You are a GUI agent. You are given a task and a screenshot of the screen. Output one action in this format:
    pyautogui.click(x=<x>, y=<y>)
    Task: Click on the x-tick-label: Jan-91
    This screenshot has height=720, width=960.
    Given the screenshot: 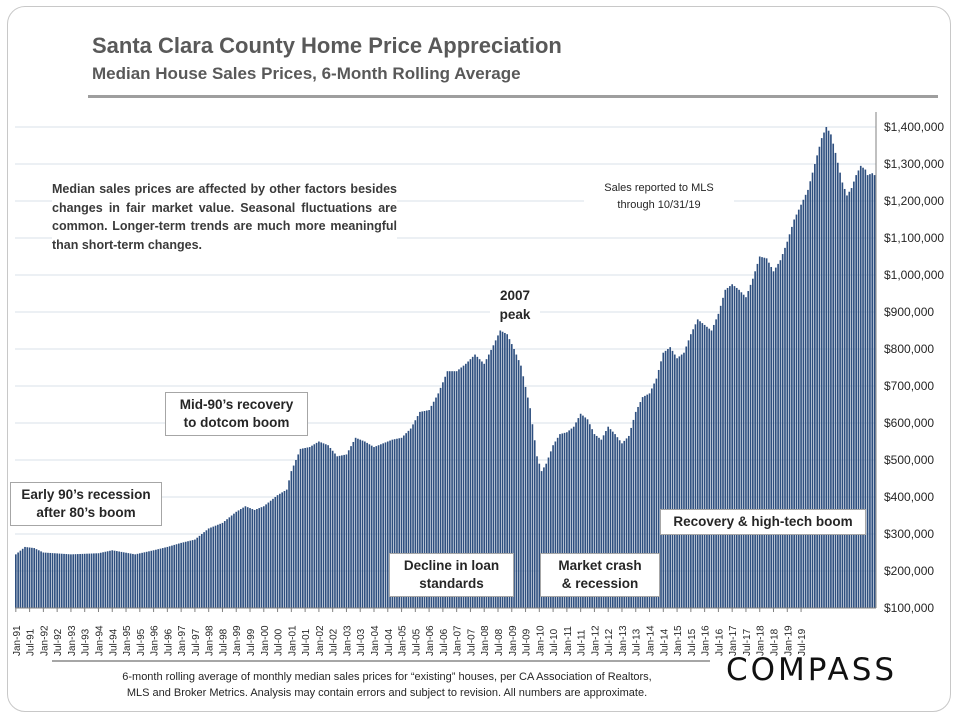 What is the action you would take?
    pyautogui.click(x=17, y=640)
    